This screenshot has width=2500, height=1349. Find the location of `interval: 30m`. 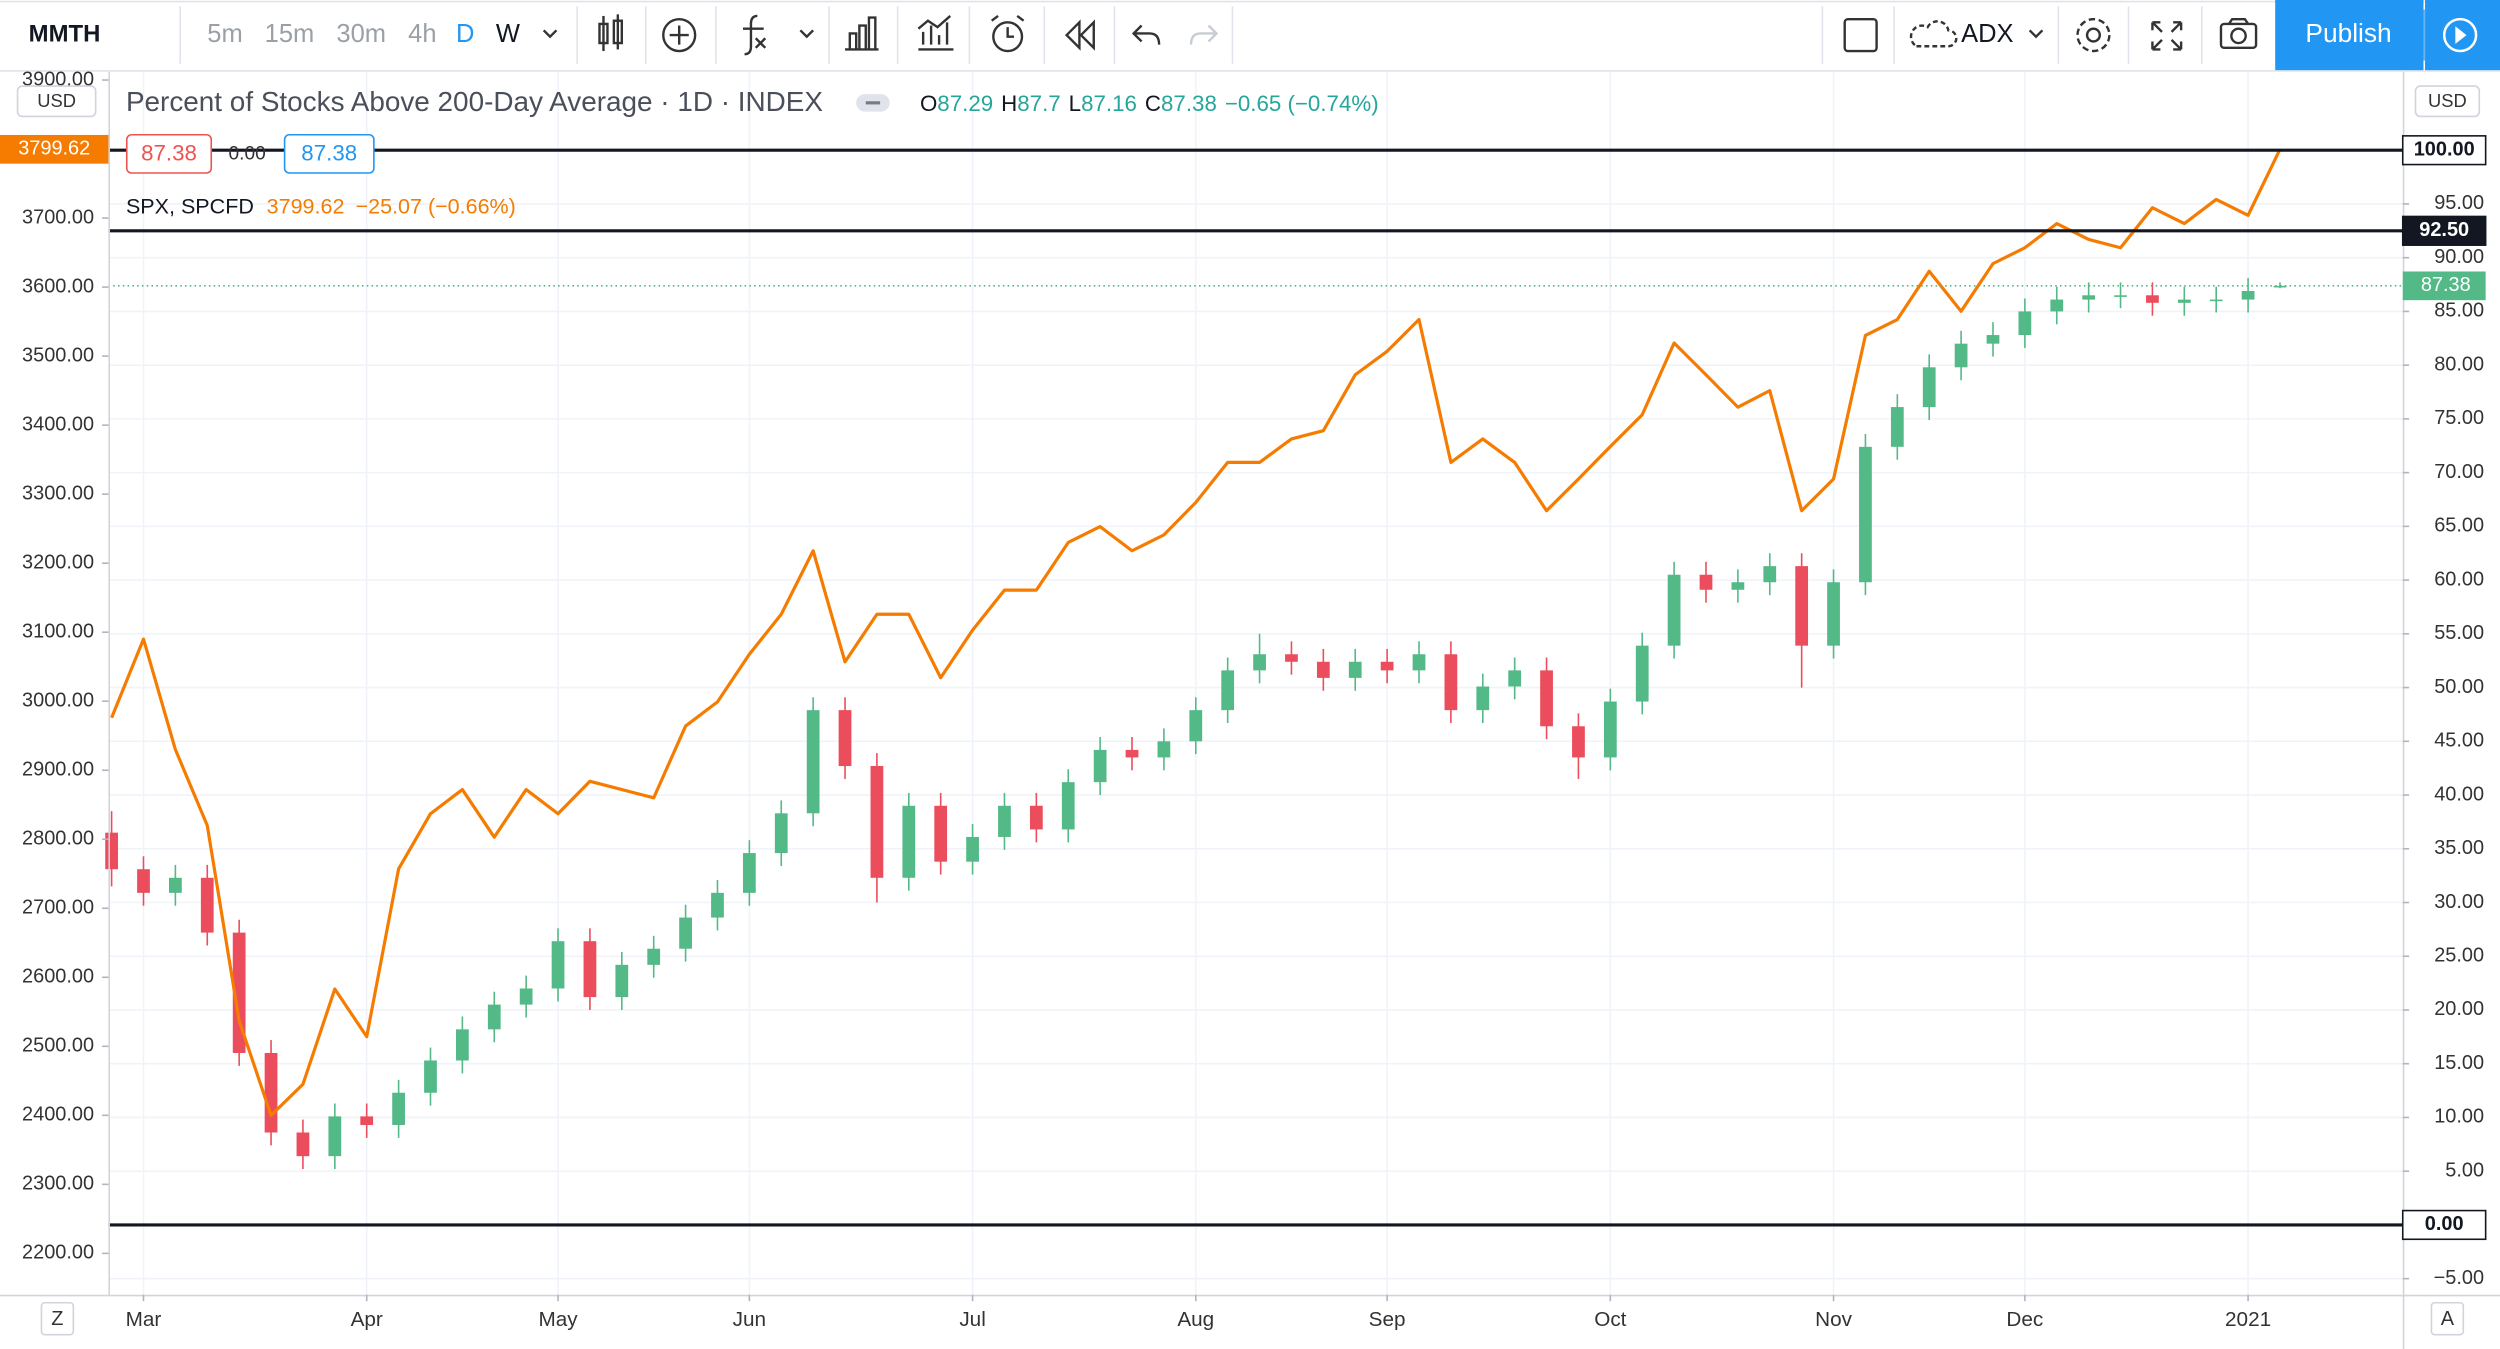

interval: 30m is located at coordinates (361, 34).